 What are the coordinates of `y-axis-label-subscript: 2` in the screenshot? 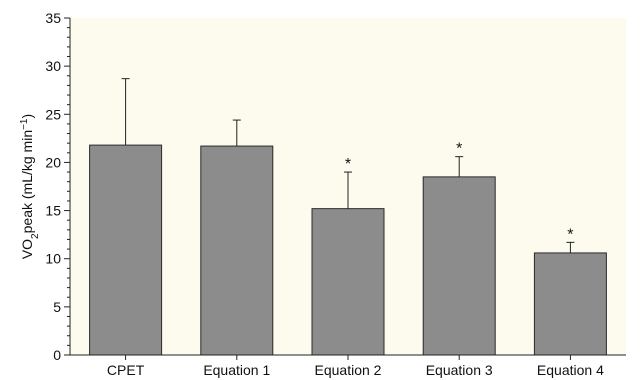 It's located at (35, 236).